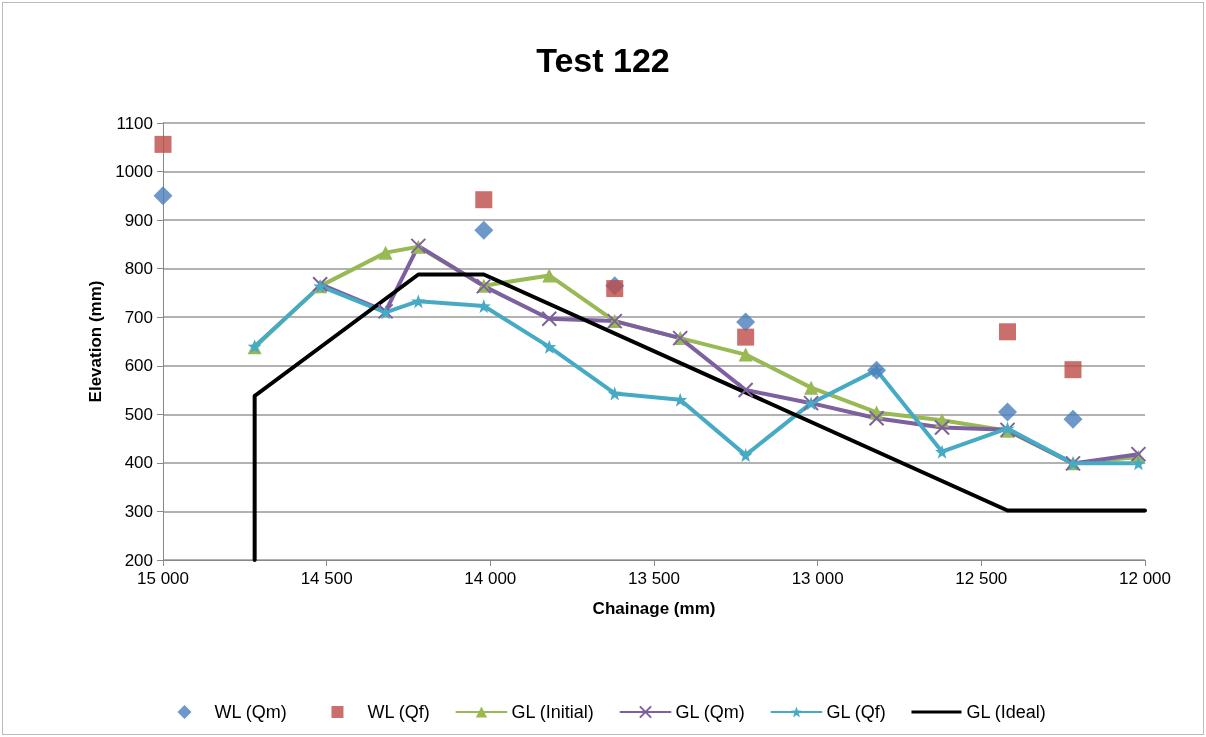 The width and height of the screenshot is (1206, 737). Describe the element at coordinates (138, 269) in the screenshot. I see `y-tick-label: 800` at that location.